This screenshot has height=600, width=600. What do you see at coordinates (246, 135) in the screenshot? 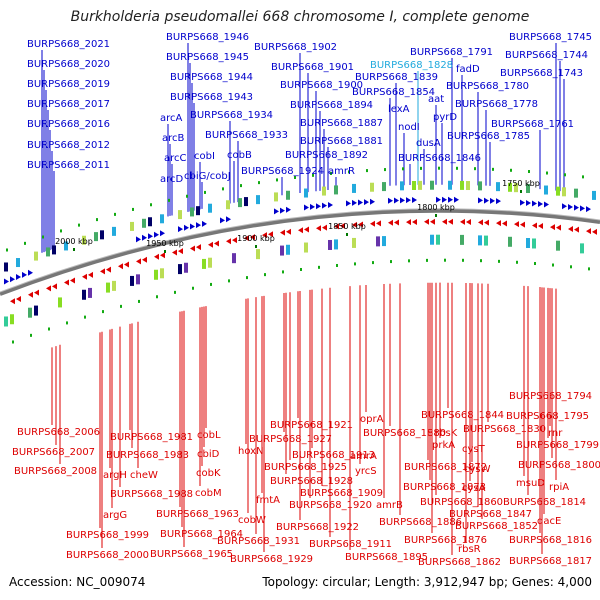
I see `gene-label-top: BURPS668_1933` at bounding box center [246, 135].